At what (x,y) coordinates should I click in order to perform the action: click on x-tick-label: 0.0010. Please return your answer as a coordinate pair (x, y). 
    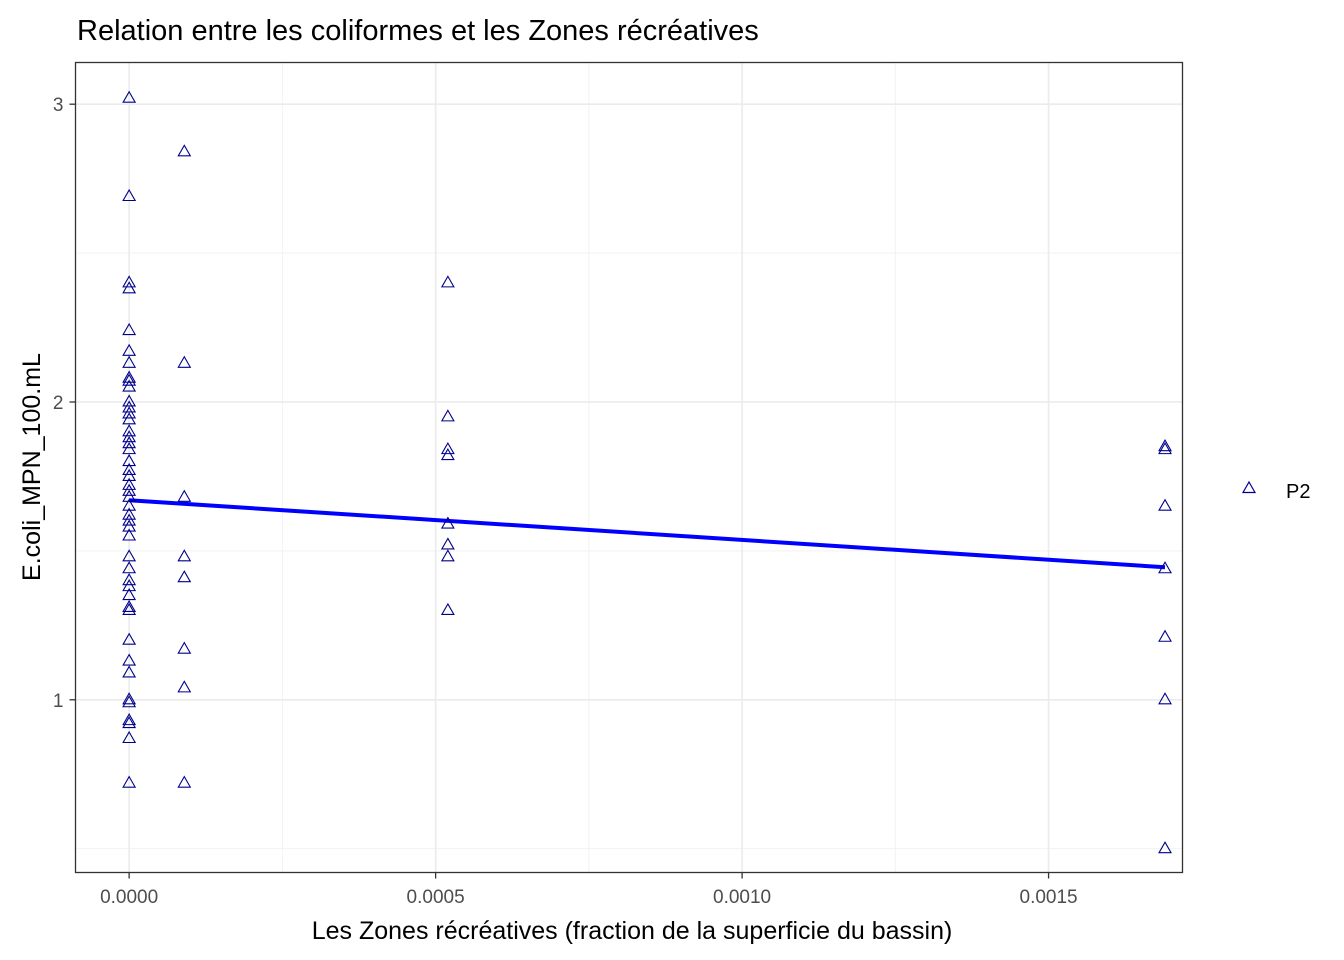
    Looking at the image, I should click on (742, 897).